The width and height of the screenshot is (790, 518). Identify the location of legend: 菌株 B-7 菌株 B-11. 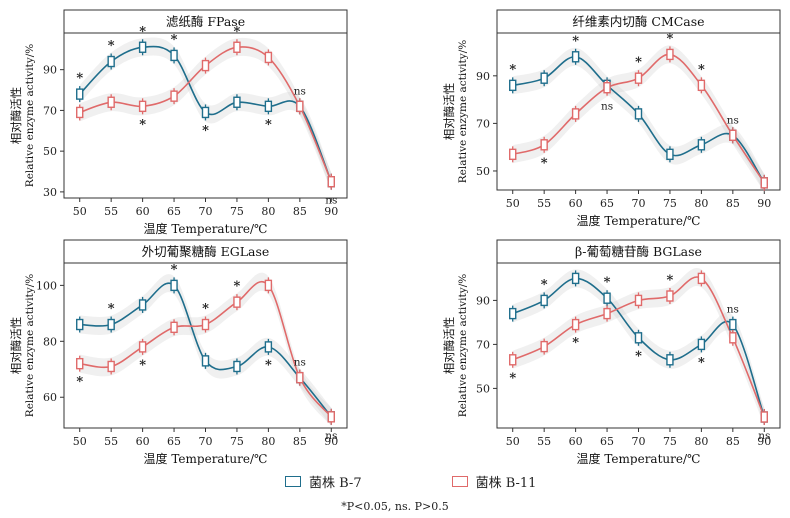
(455, 481).